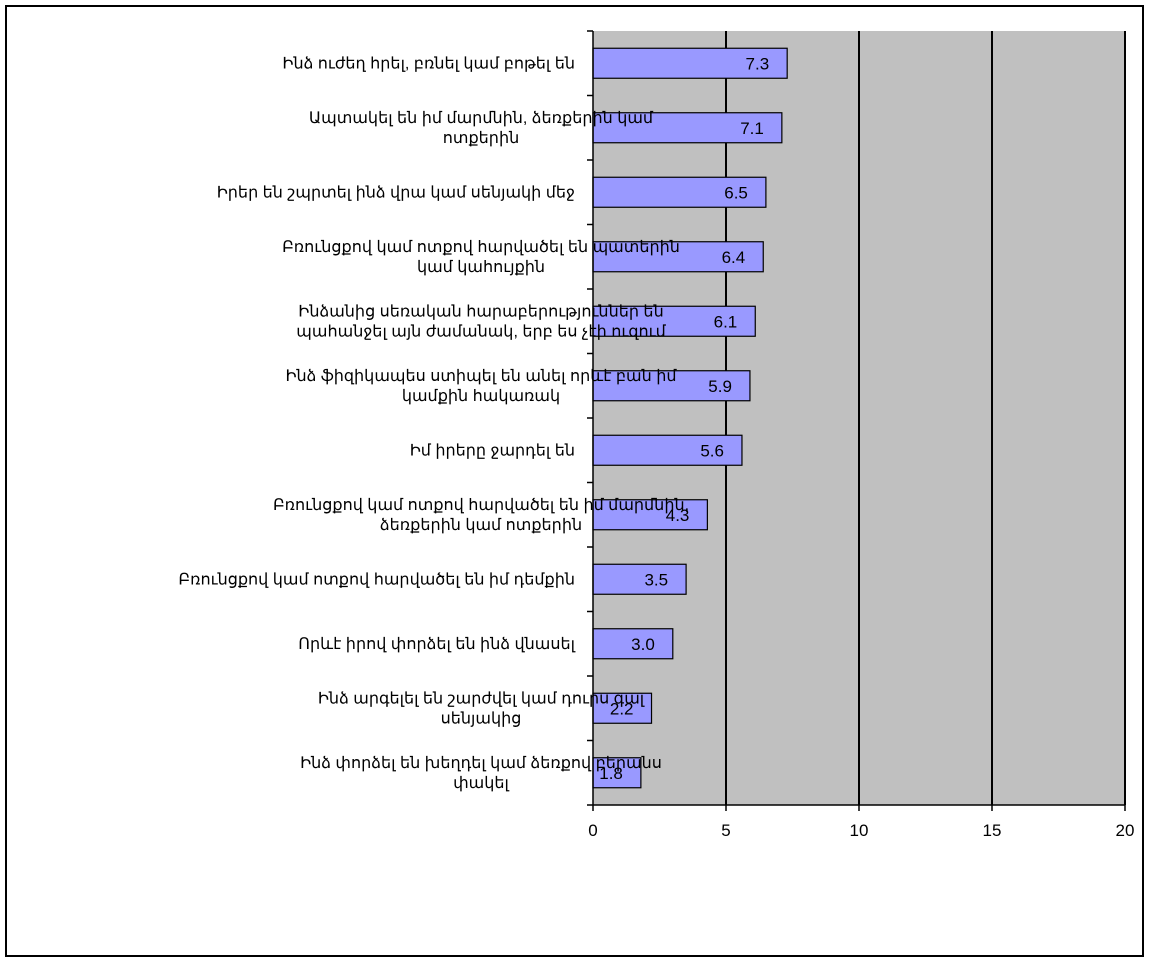 This screenshot has height=963, width=1150. I want to click on category-label-line: Ինձ ուժեղ հրել, բռնել կամ բոթել են, so click(428, 63).